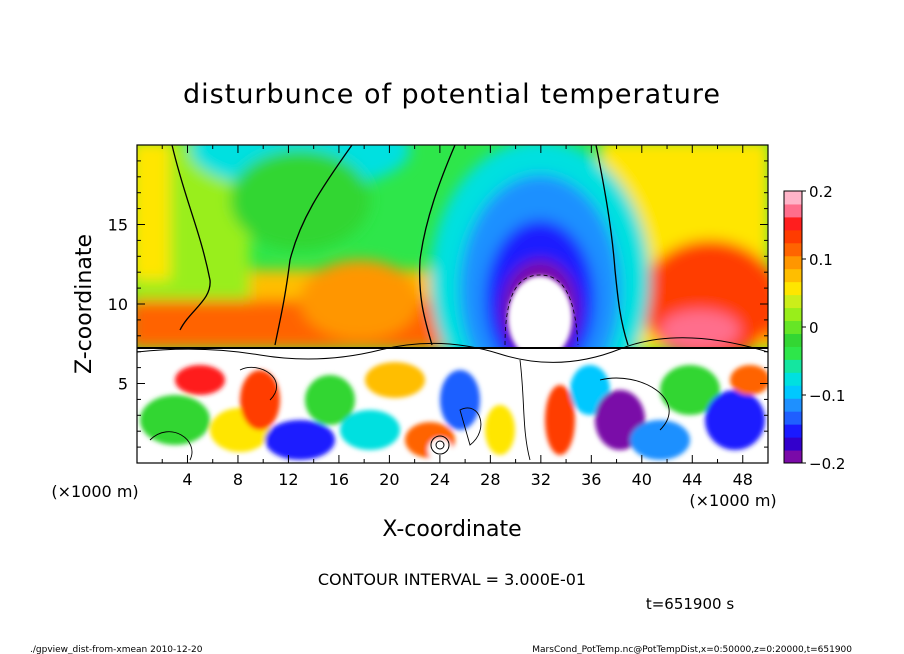  Describe the element at coordinates (339, 479) in the screenshot. I see `x-tick-label: 16` at that location.